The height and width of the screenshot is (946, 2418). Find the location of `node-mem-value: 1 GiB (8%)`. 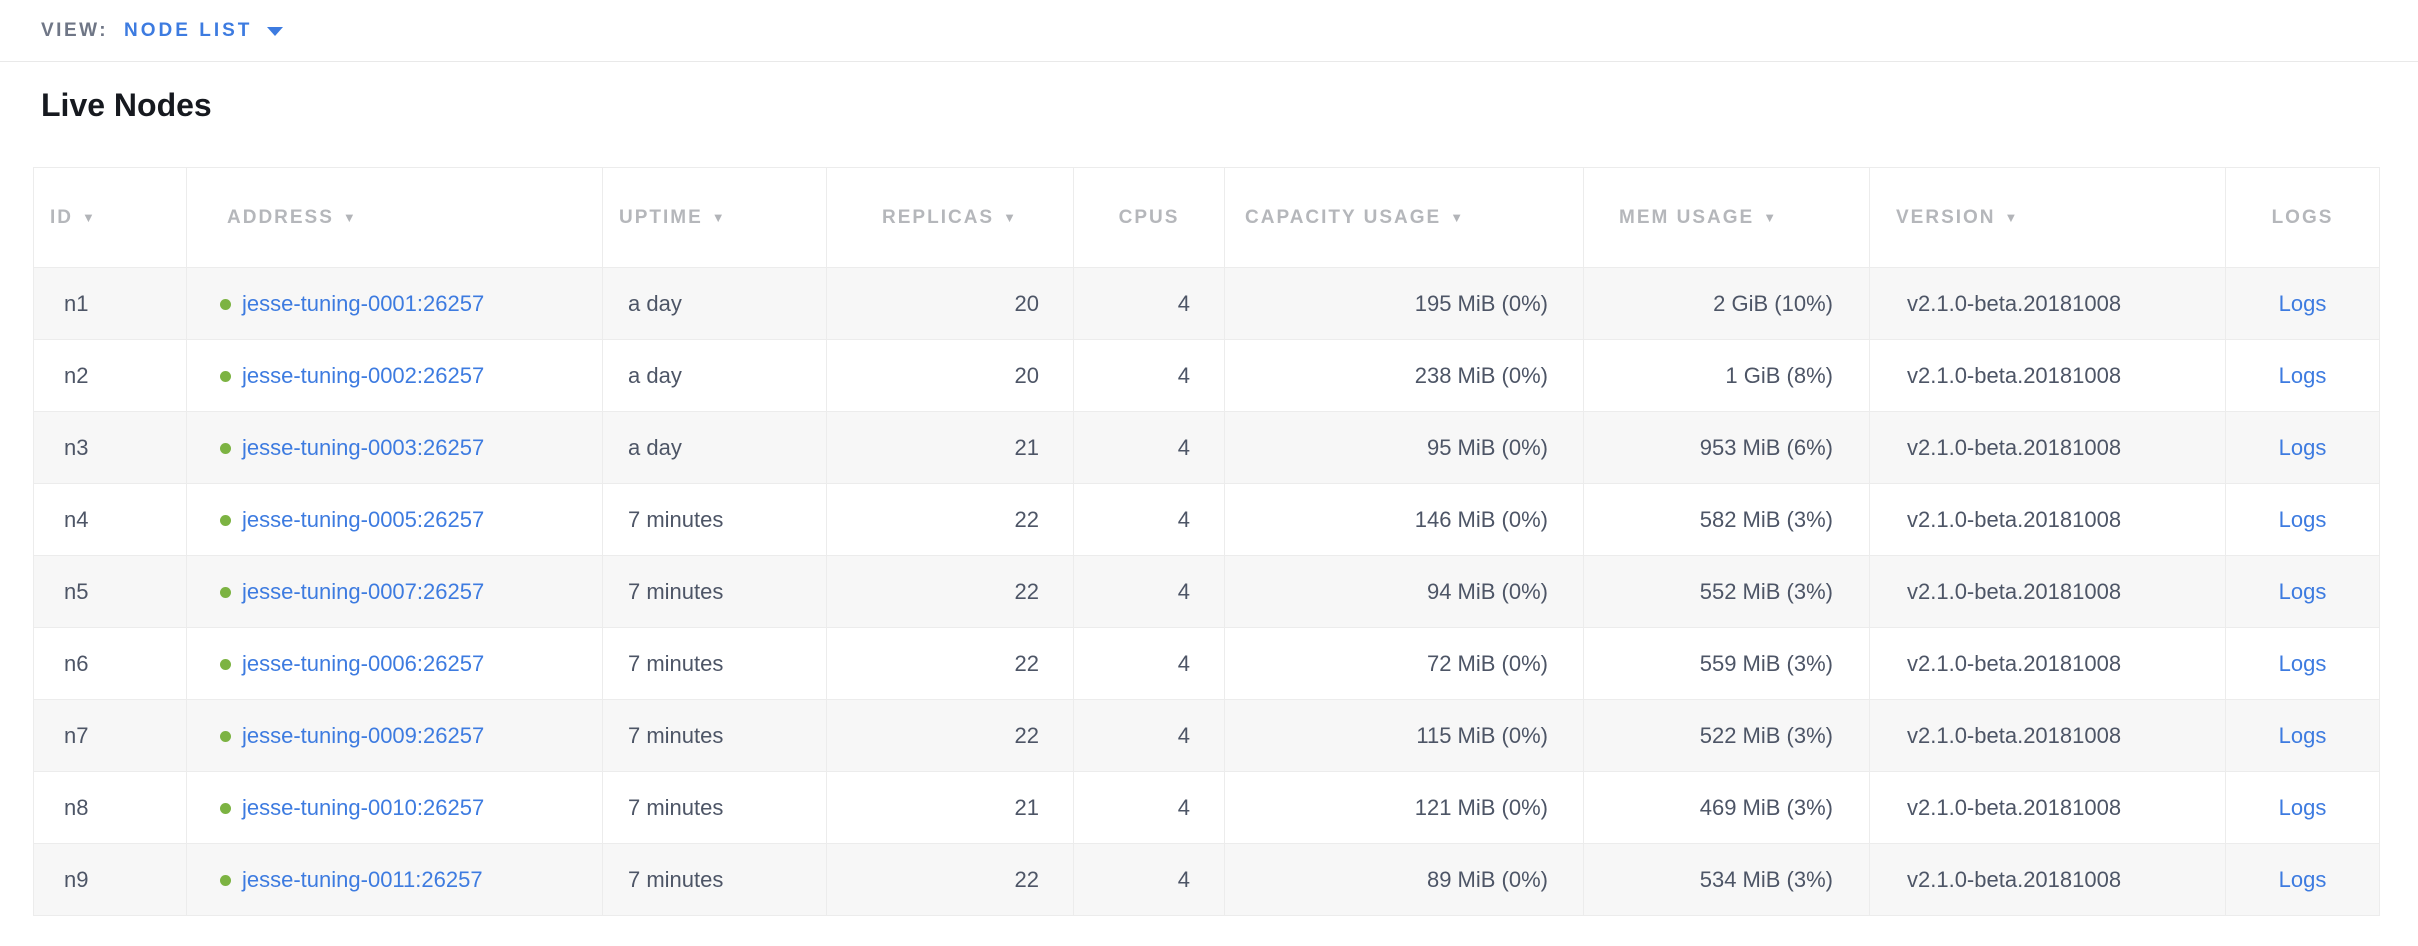

node-mem-value: 1 GiB (8%) is located at coordinates (1779, 375).